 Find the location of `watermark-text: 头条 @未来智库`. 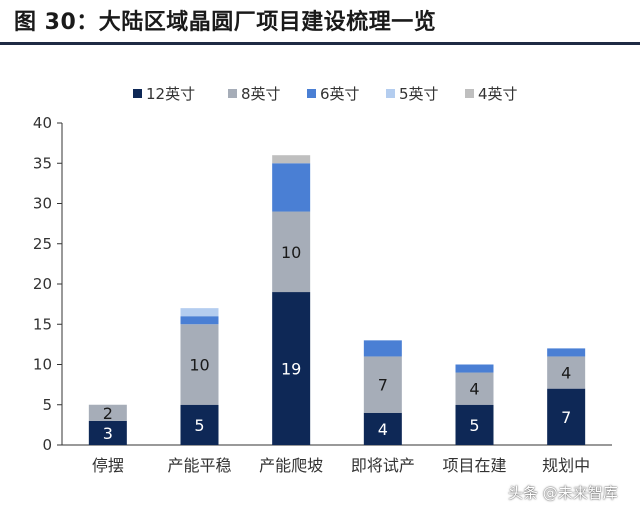

watermark-text: 头条 @未来智库 is located at coordinates (563, 493).